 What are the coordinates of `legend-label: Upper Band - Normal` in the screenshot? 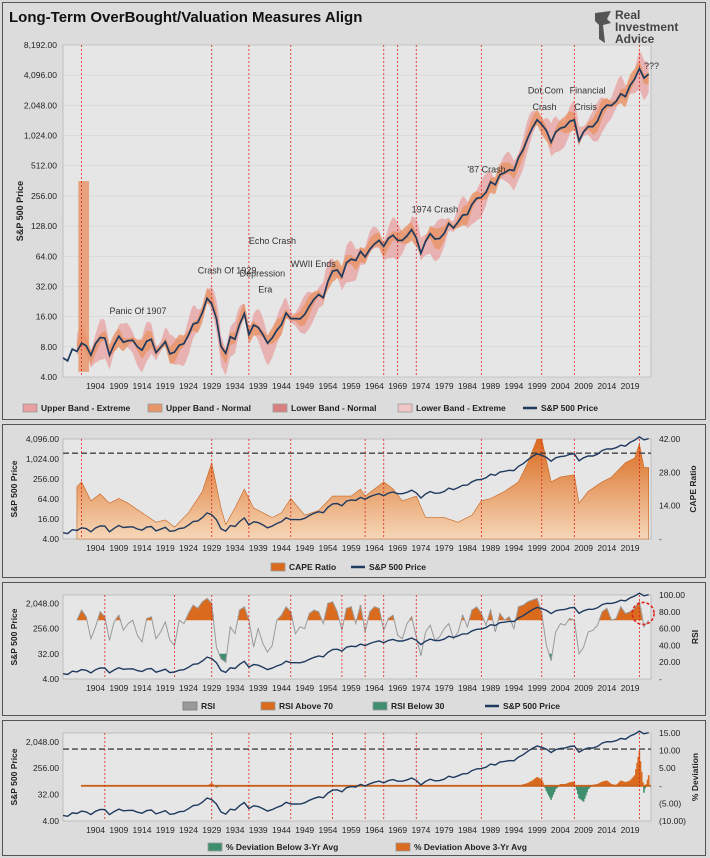 It's located at (208, 408).